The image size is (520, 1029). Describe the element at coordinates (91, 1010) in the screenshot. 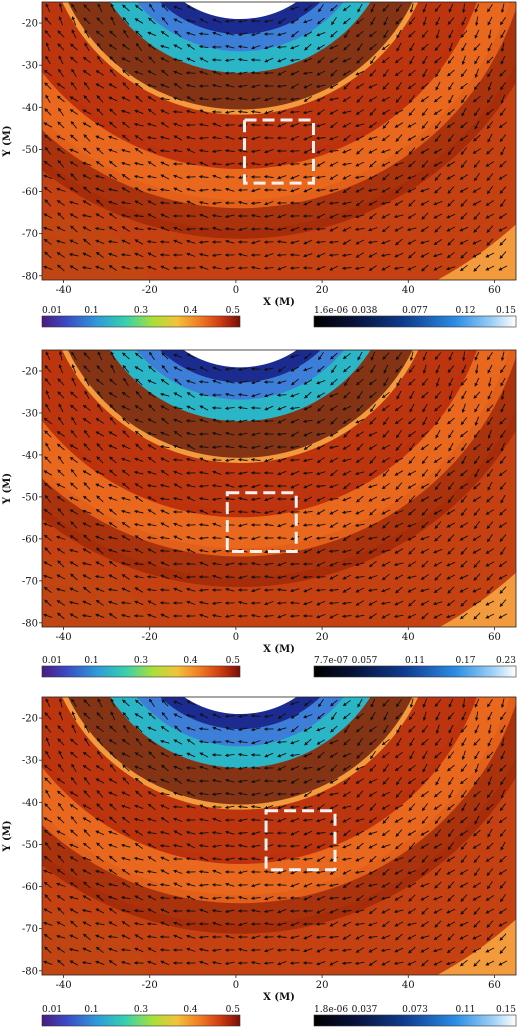

I see `colorbar-left-tick-label: 0.1` at that location.